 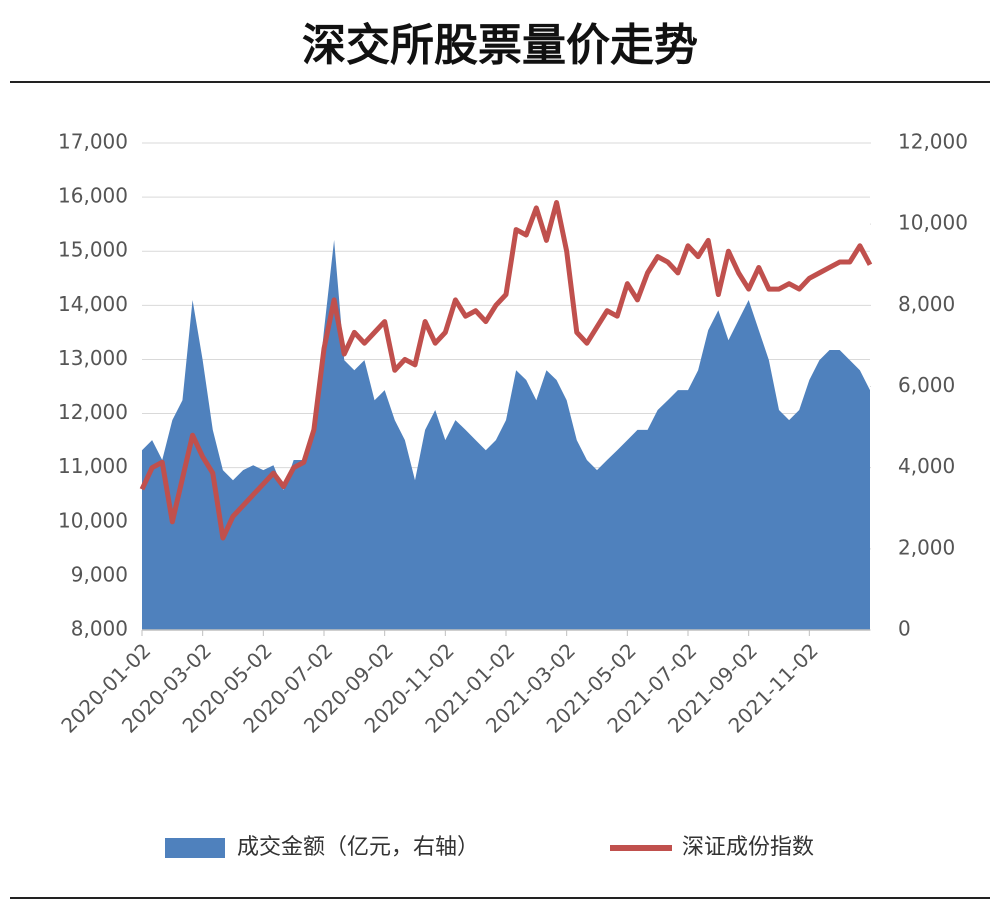 I want to click on y-tick-label: 17,000, so click(x=93, y=142).